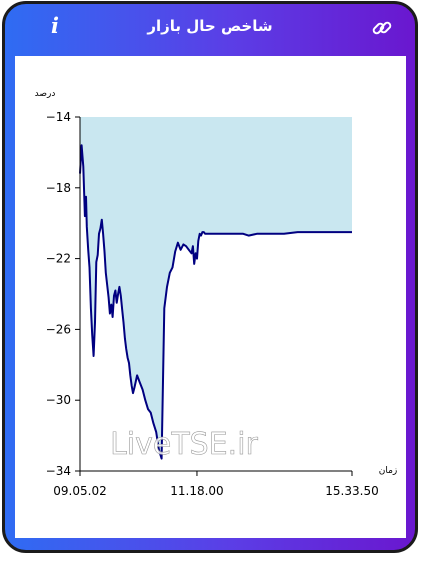 Image resolution: width=427 pixels, height=574 pixels. Describe the element at coordinates (196, 491) in the screenshot. I see `x-tick-label: 11.18.00` at that location.